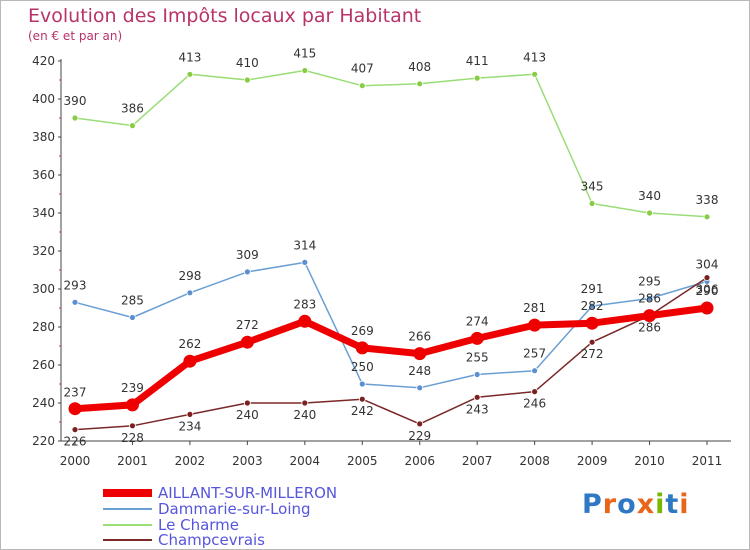  What do you see at coordinates (247, 63) in the screenshot?
I see `data-label: 410` at bounding box center [247, 63].